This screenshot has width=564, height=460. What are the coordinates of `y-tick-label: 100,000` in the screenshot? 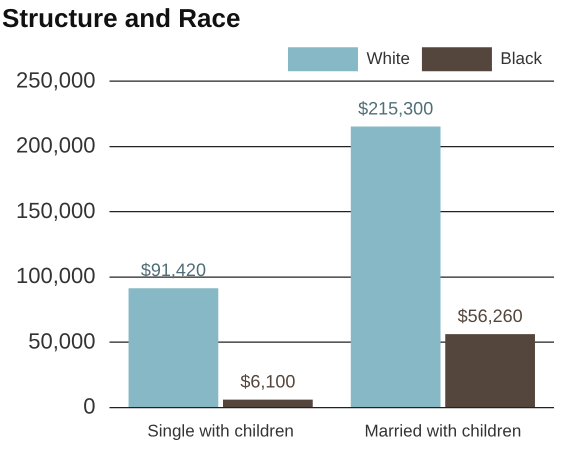 It's located at (56, 275).